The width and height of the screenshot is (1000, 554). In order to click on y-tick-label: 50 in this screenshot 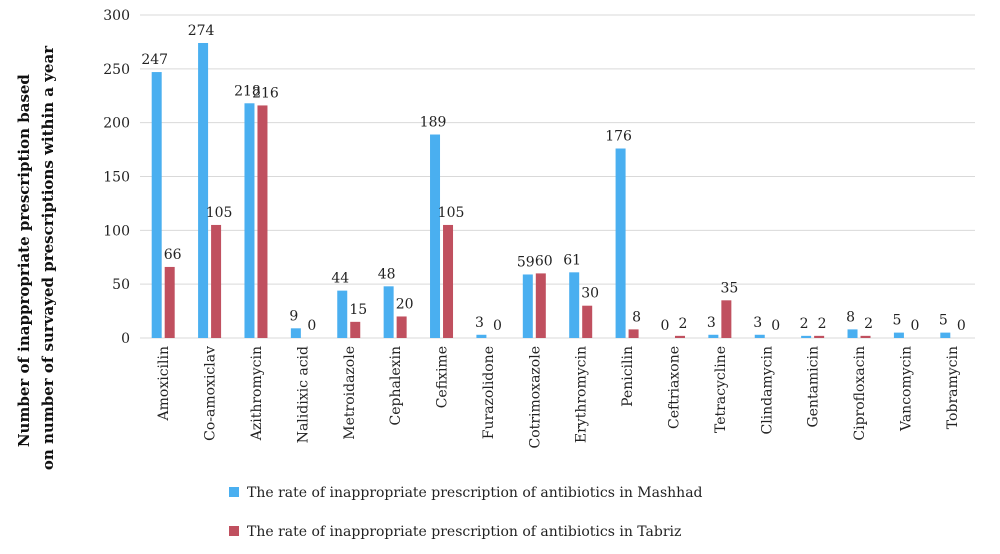, I will do `click(121, 285)`.